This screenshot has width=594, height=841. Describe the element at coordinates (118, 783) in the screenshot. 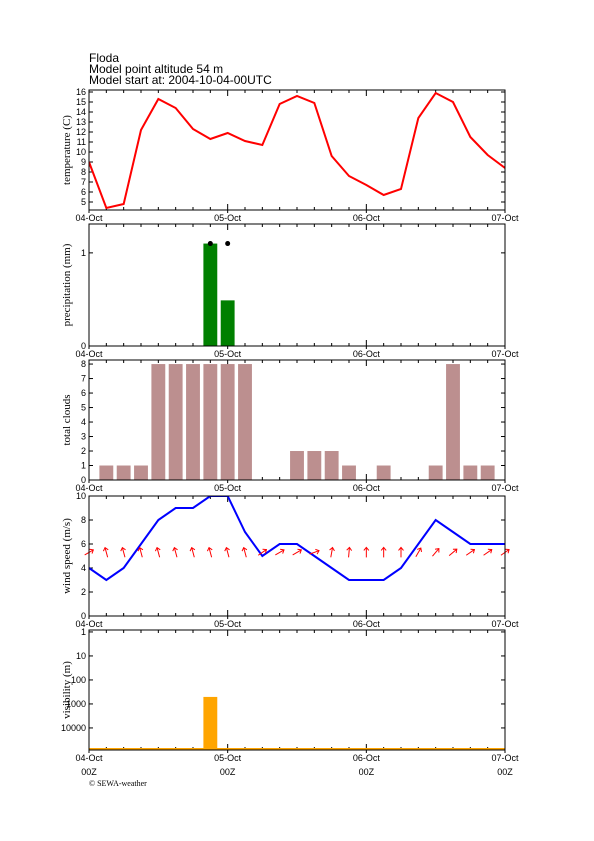

I see `copyright: © SEWA-weather` at that location.